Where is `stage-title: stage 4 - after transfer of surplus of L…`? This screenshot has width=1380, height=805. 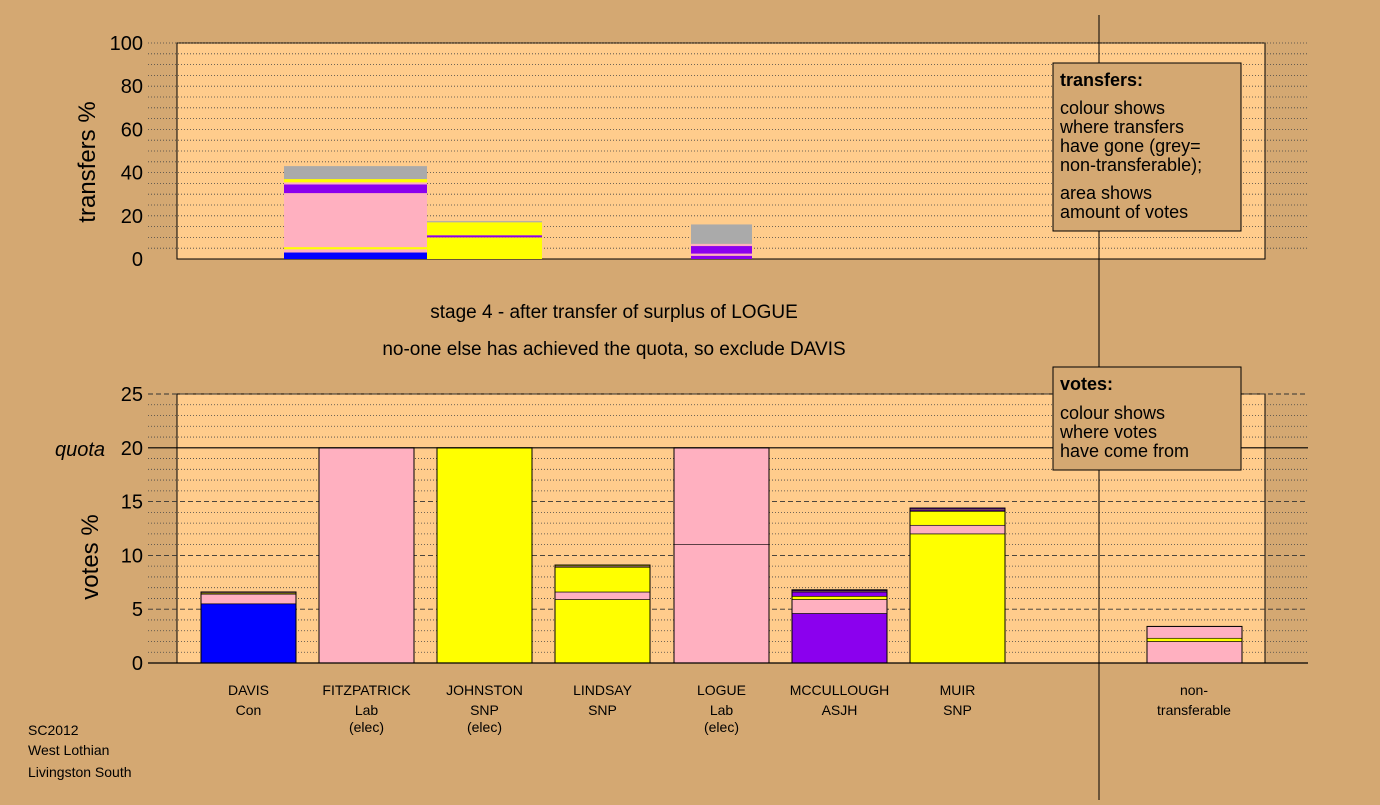 stage-title: stage 4 - after transfer of surplus of L… is located at coordinates (614, 312).